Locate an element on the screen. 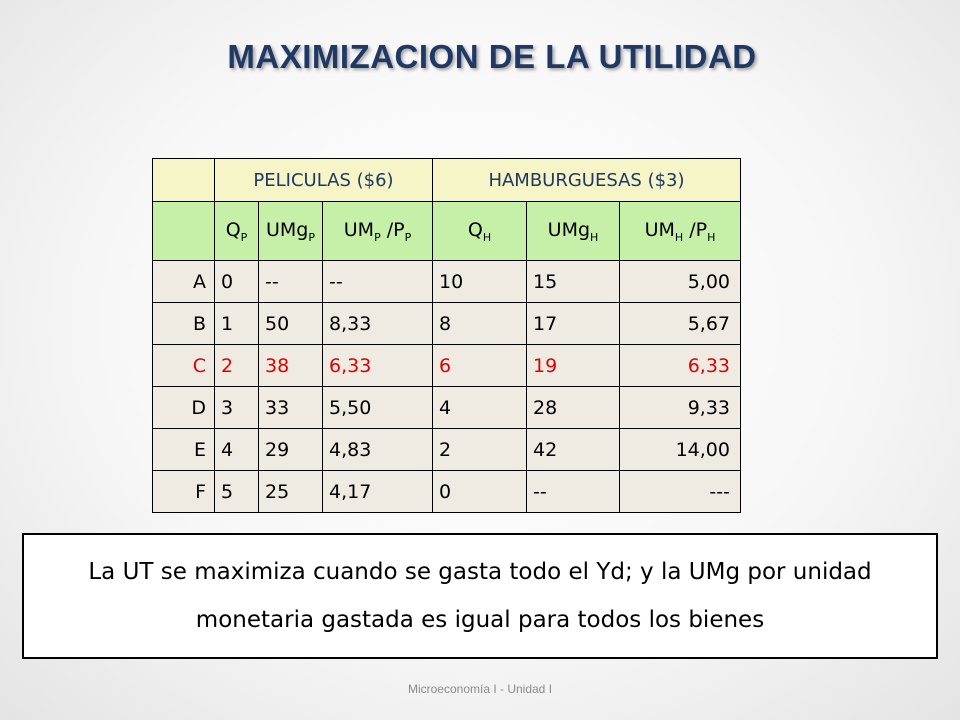 The width and height of the screenshot is (960, 720). row-label: F is located at coordinates (183, 491).